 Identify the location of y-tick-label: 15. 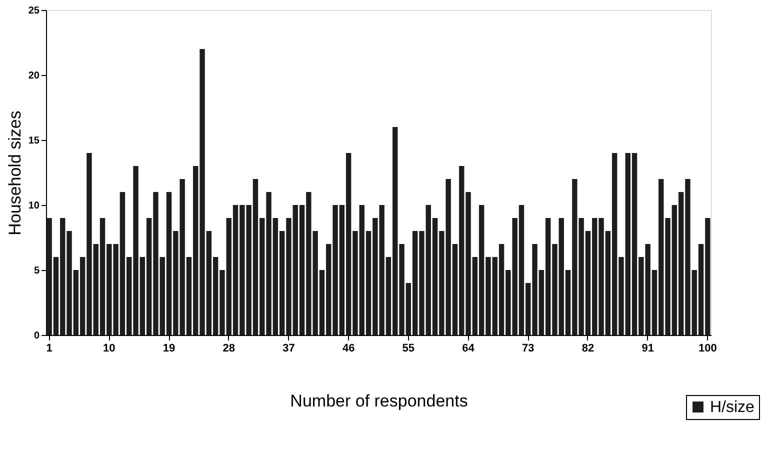
(34, 141).